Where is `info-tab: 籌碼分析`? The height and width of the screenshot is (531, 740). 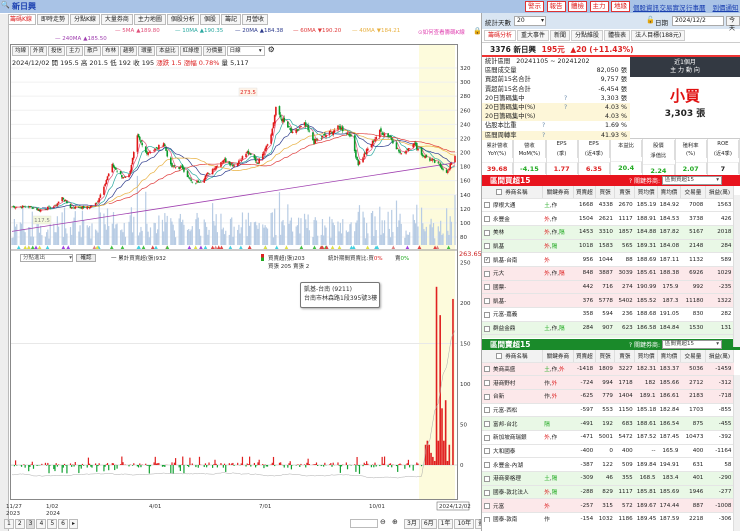 info-tab: 籌碼分析 is located at coordinates (500, 35).